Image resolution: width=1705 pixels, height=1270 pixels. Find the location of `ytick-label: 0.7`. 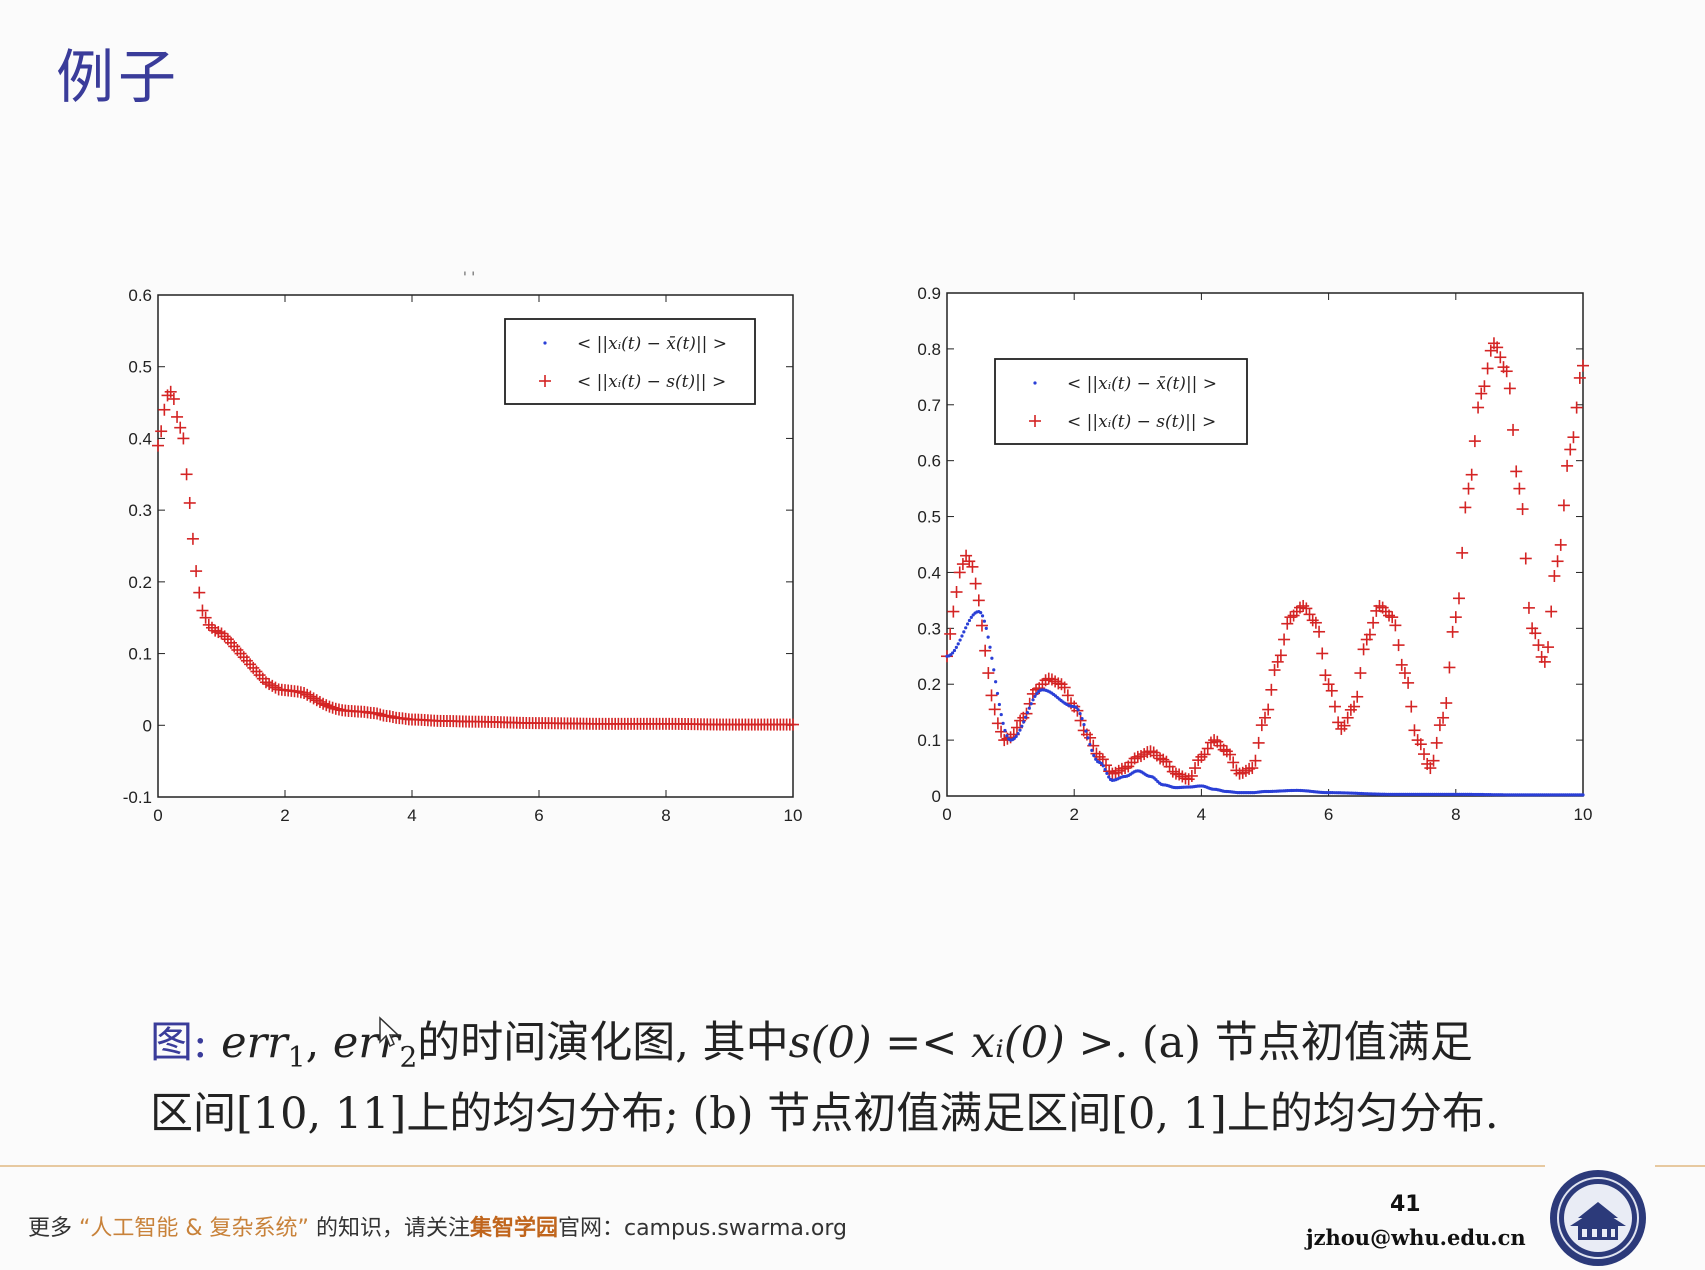

ytick-label: 0.7 is located at coordinates (929, 405).